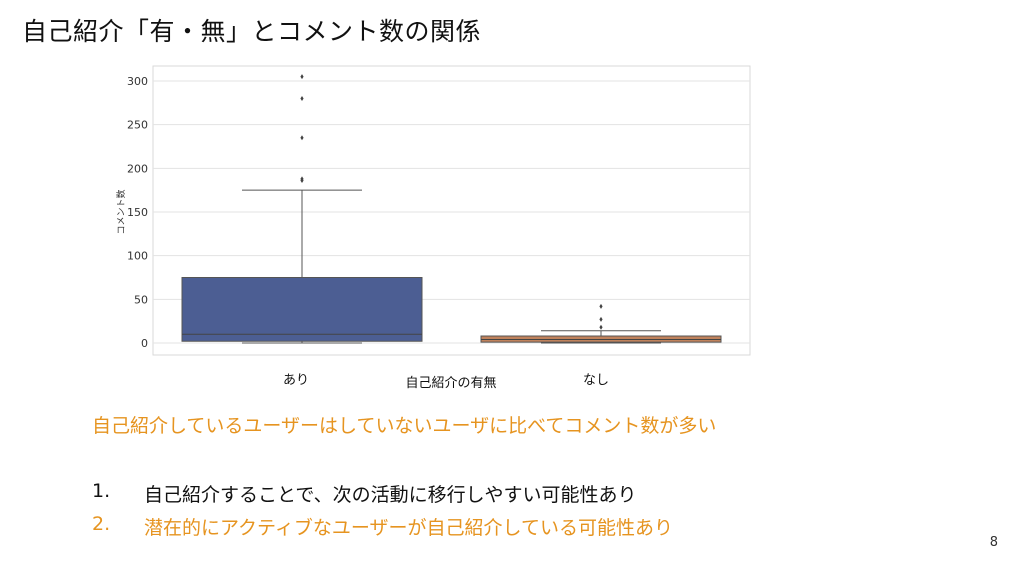 The width and height of the screenshot is (1024, 576). Describe the element at coordinates (450, 383) in the screenshot. I see `x-axis-label: 自己紹介の有無` at that location.